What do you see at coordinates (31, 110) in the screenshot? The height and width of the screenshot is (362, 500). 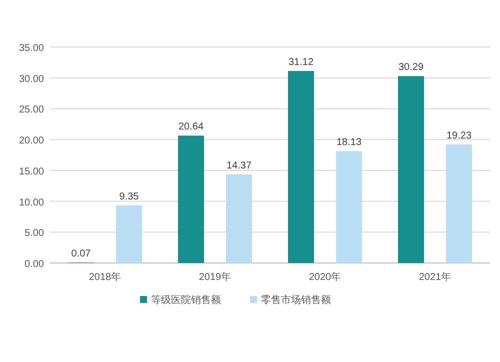 I see `y-tick-label: 25.00` at bounding box center [31, 110].